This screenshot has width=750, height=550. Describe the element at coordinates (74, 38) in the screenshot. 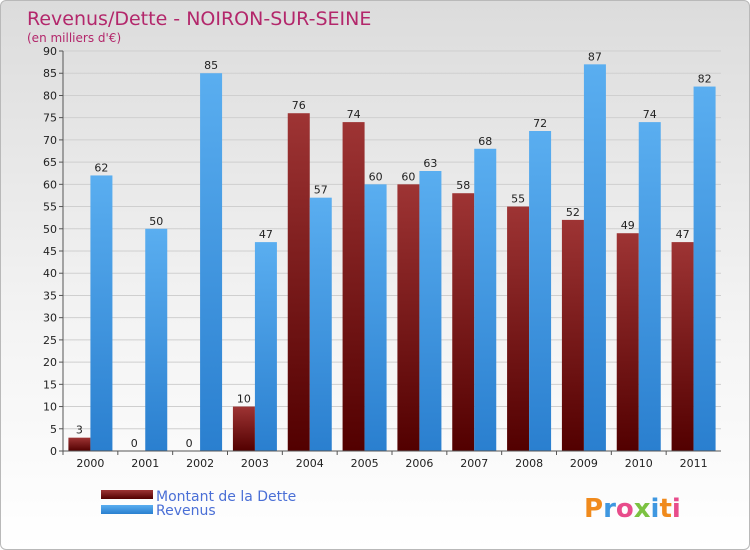

I see `chart-subtitle: (en milliers d'€)` at that location.